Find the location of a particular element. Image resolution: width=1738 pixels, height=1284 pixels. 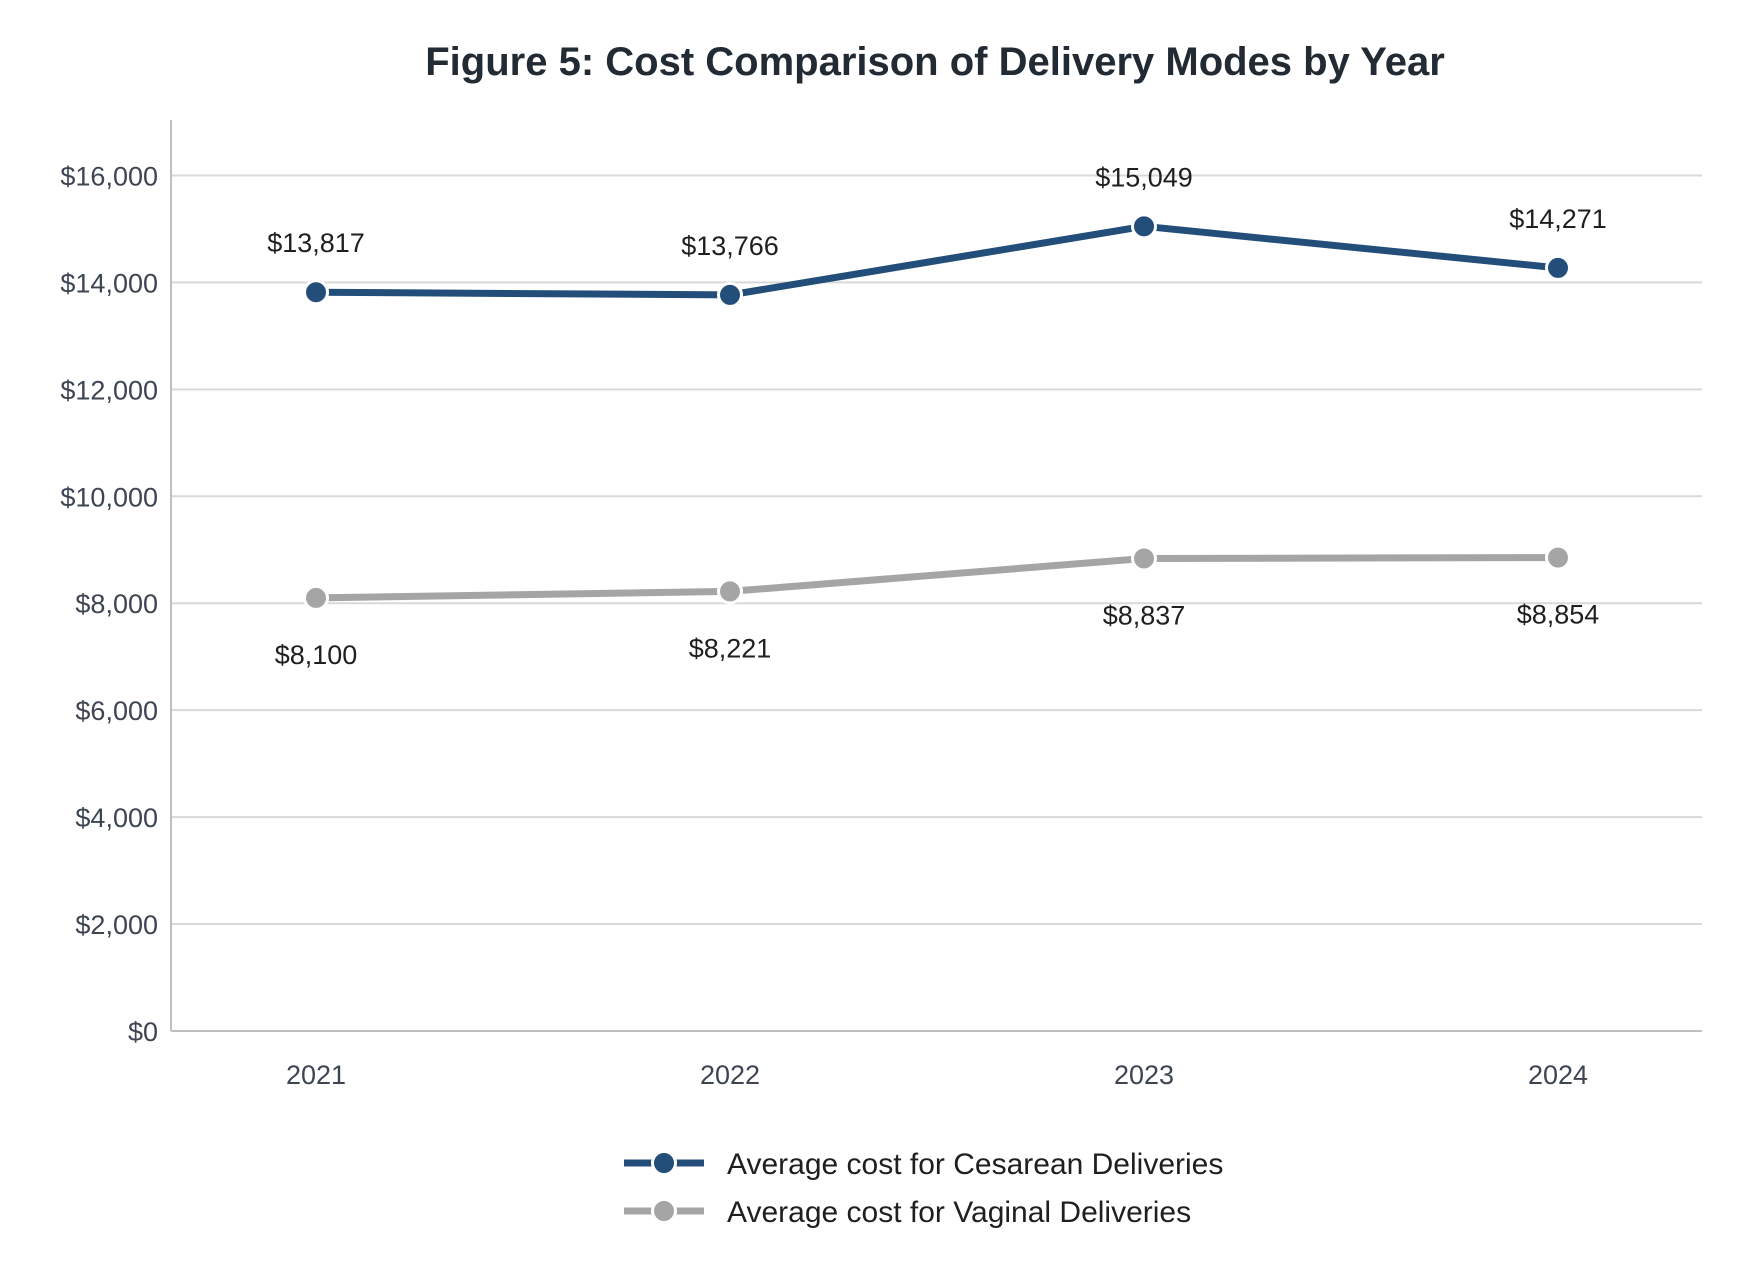

legend-item: Average cost for Vaginal Deliveries is located at coordinates (907, 1212).